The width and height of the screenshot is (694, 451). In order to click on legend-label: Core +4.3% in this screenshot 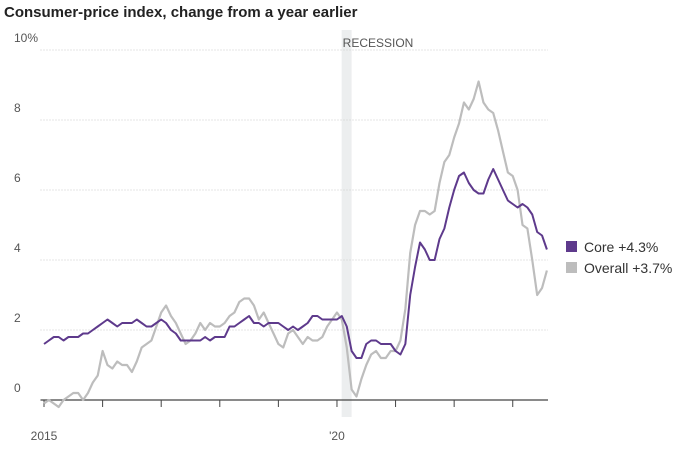, I will do `click(621, 247)`.